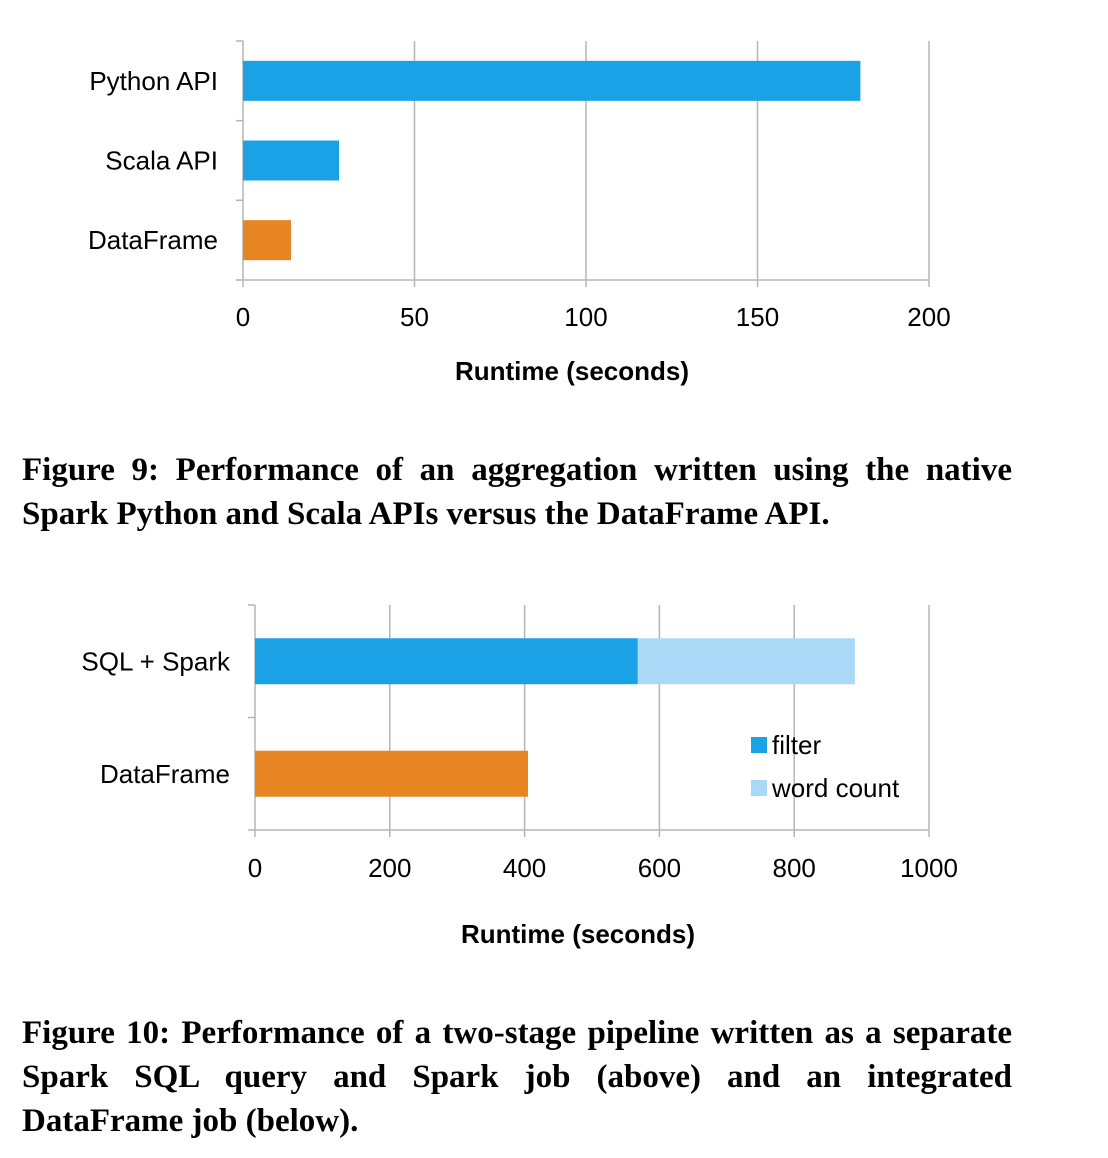 The height and width of the screenshot is (1158, 1108). Describe the element at coordinates (267, 240) in the screenshot. I see `bar-dataframe` at that location.